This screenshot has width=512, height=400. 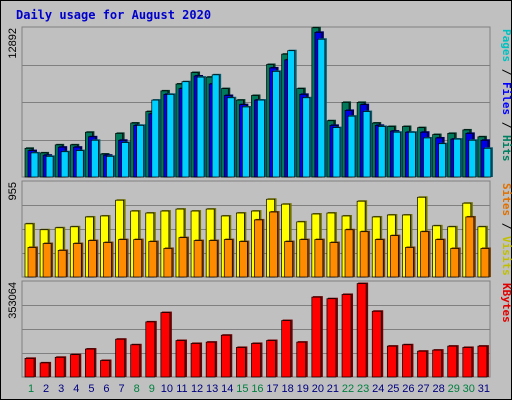 I want to click on day-label-13: 13, so click(x=212, y=389).